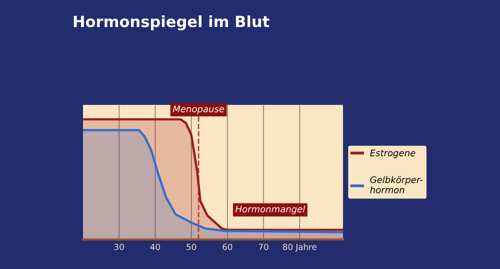 This screenshot has height=269, width=500. Describe the element at coordinates (198, 110) in the screenshot. I see `ref-line-label: Menopause` at that location.